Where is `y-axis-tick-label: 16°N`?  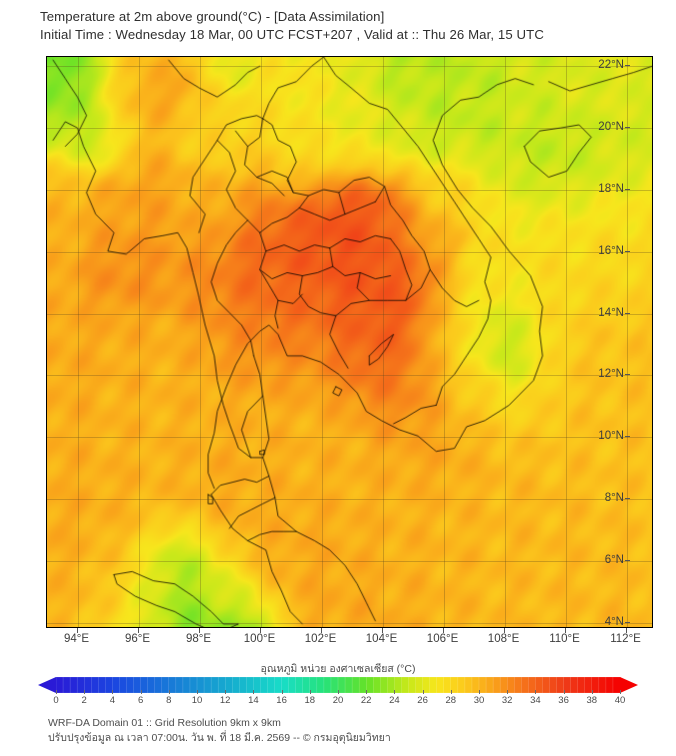 y-axis-tick-label: 16°N is located at coordinates (611, 250).